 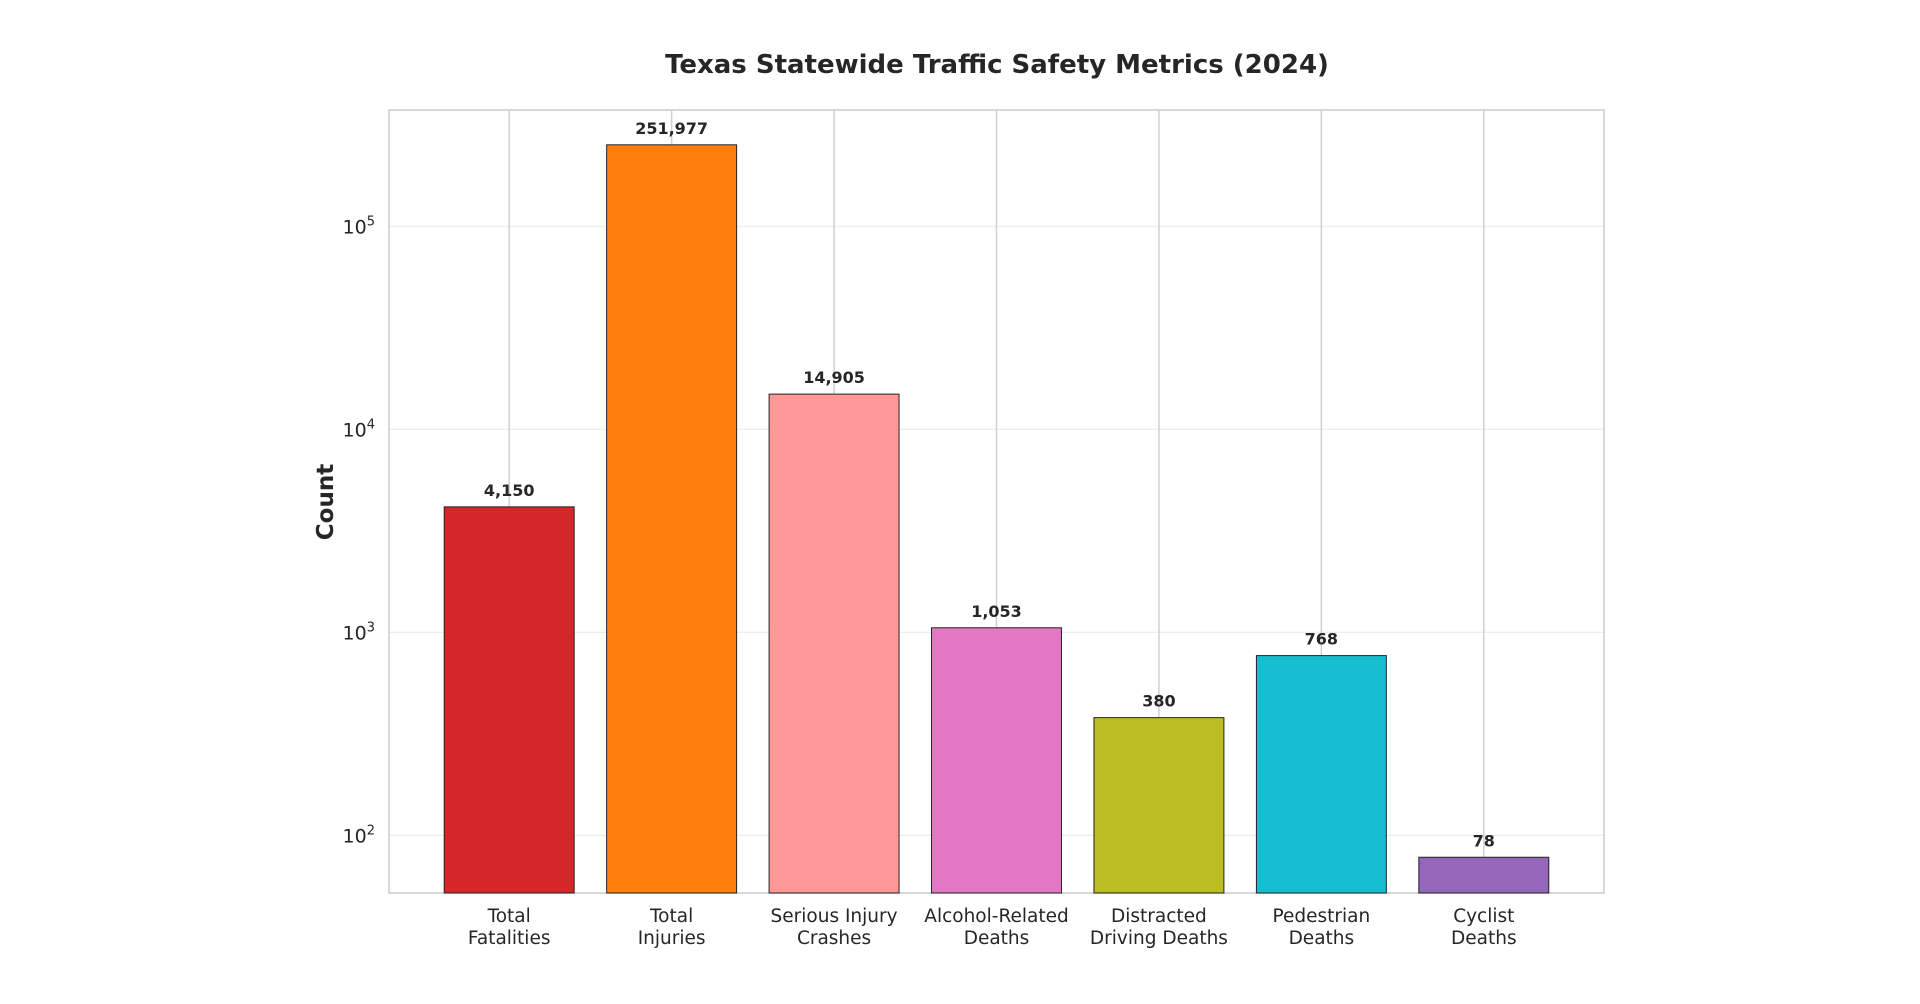 I want to click on y-tick-label: 105, so click(x=359, y=226).